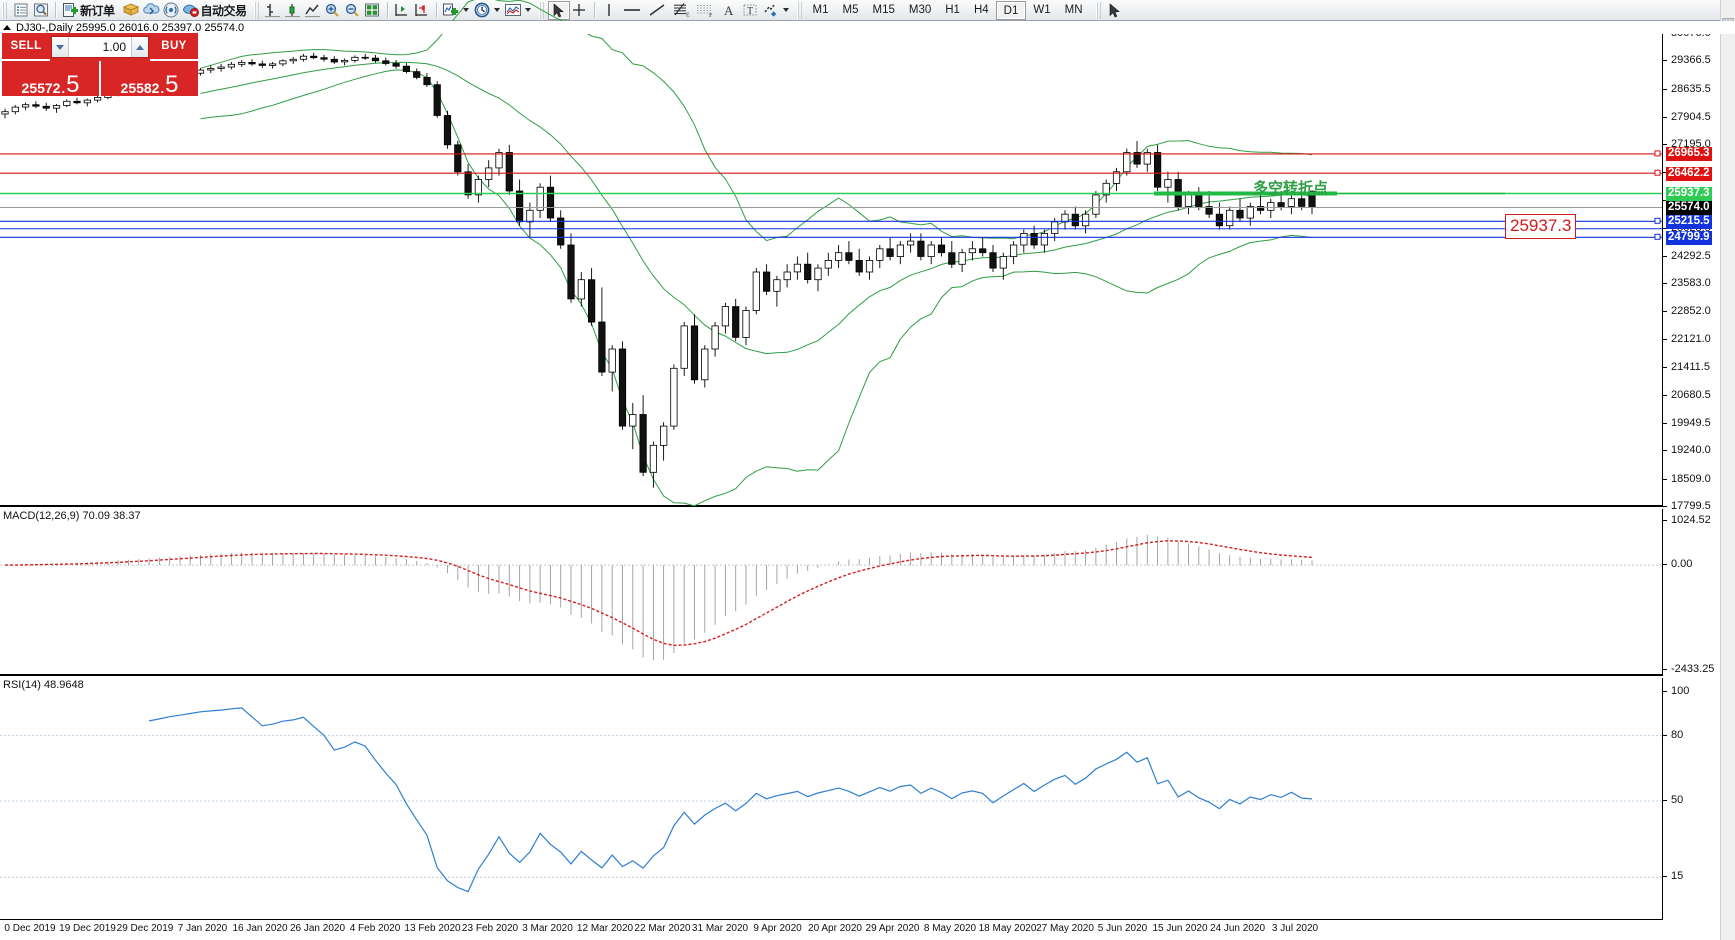 Image resolution: width=1735 pixels, height=940 pixels. Describe the element at coordinates (131, 10) in the screenshot. I see `expert-advisors-icon` at that location.